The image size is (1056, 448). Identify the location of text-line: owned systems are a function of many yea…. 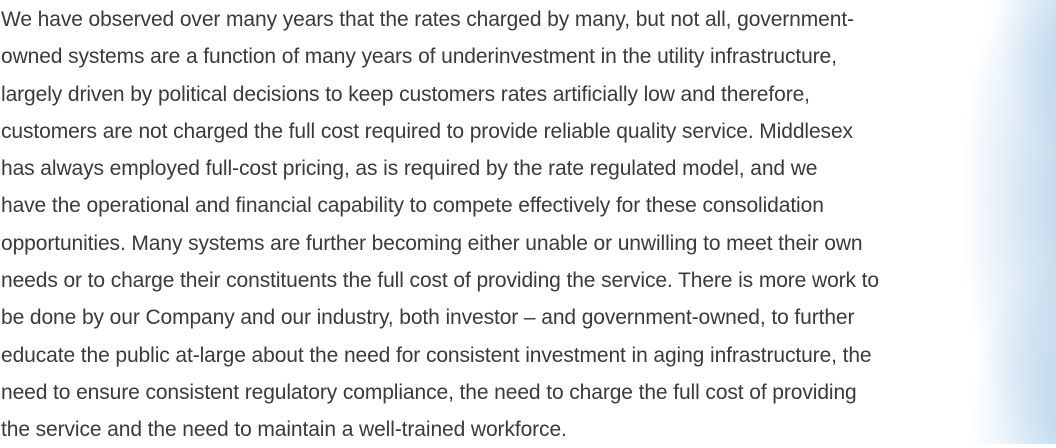
(419, 57).